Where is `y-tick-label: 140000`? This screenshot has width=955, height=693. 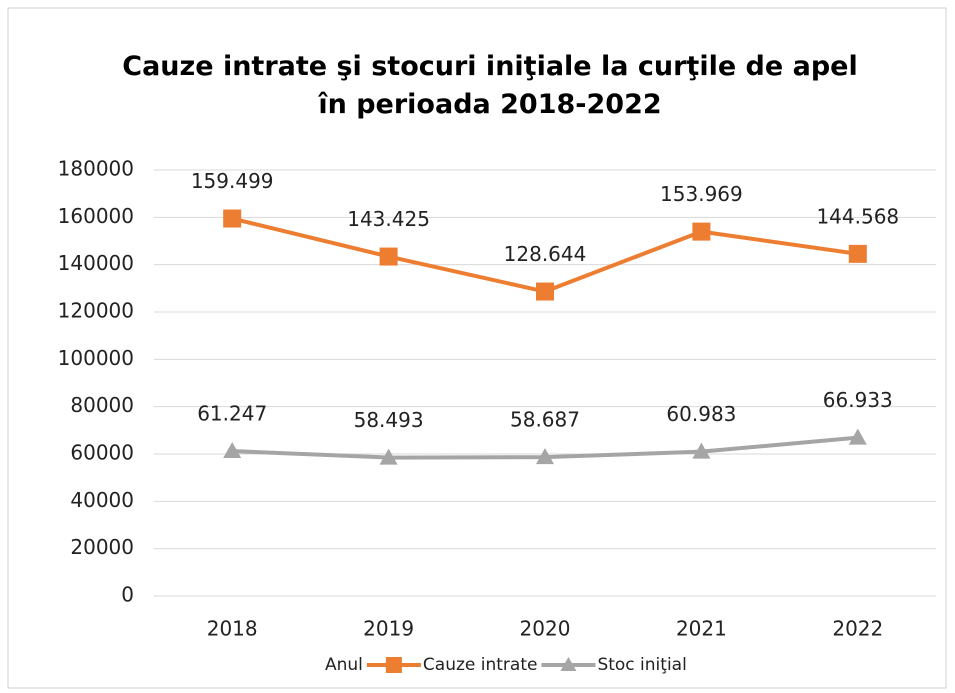
y-tick-label: 140000 is located at coordinates (96, 263).